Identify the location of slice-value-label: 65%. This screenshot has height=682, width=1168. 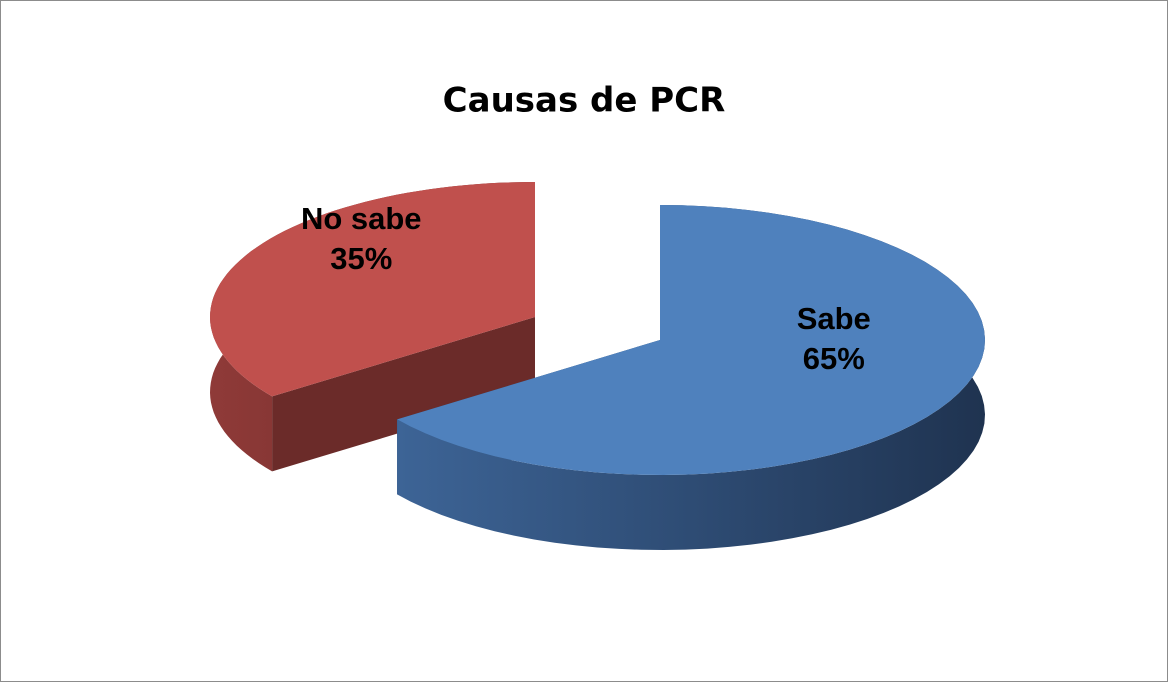
(834, 358).